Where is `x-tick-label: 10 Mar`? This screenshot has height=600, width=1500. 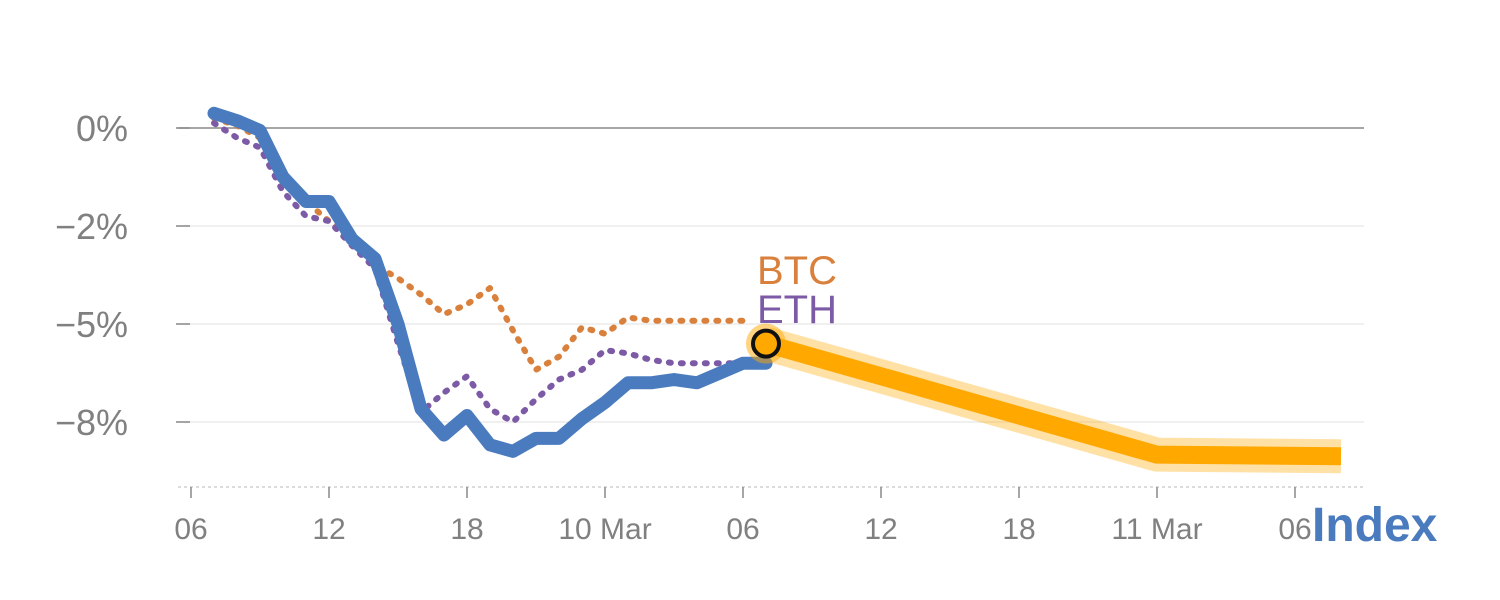
x-tick-label: 10 Mar is located at coordinates (604, 529).